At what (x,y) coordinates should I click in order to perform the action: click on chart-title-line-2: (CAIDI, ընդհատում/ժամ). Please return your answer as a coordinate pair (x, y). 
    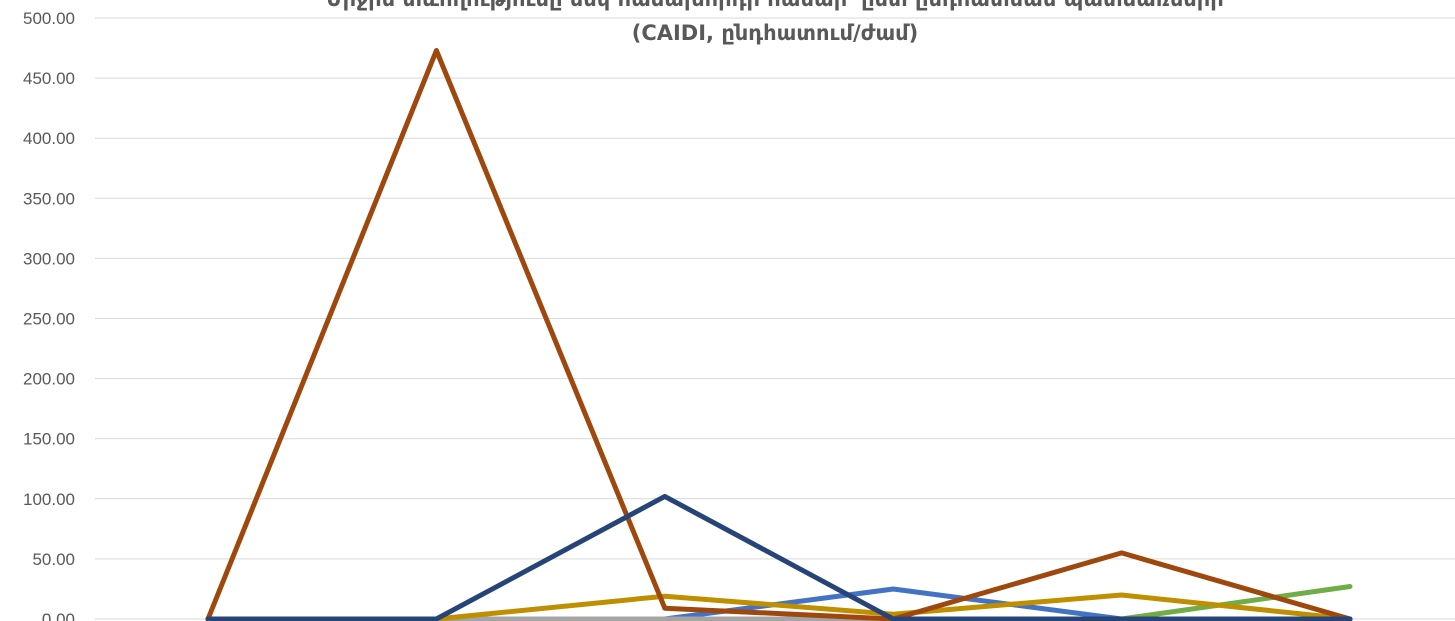
    Looking at the image, I should click on (775, 33).